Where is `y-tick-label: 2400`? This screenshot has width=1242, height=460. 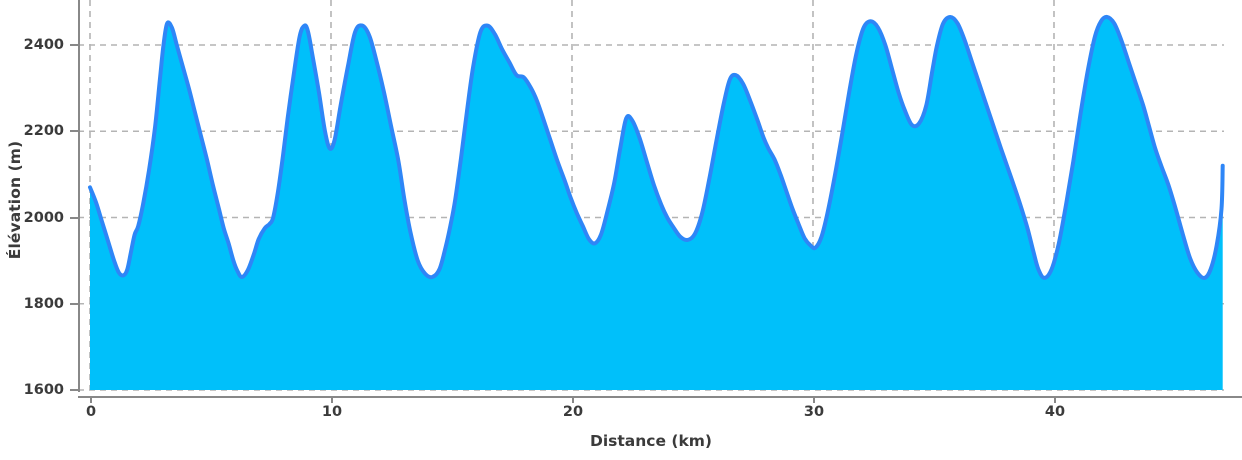
y-tick-label: 2400 is located at coordinates (43, 45).